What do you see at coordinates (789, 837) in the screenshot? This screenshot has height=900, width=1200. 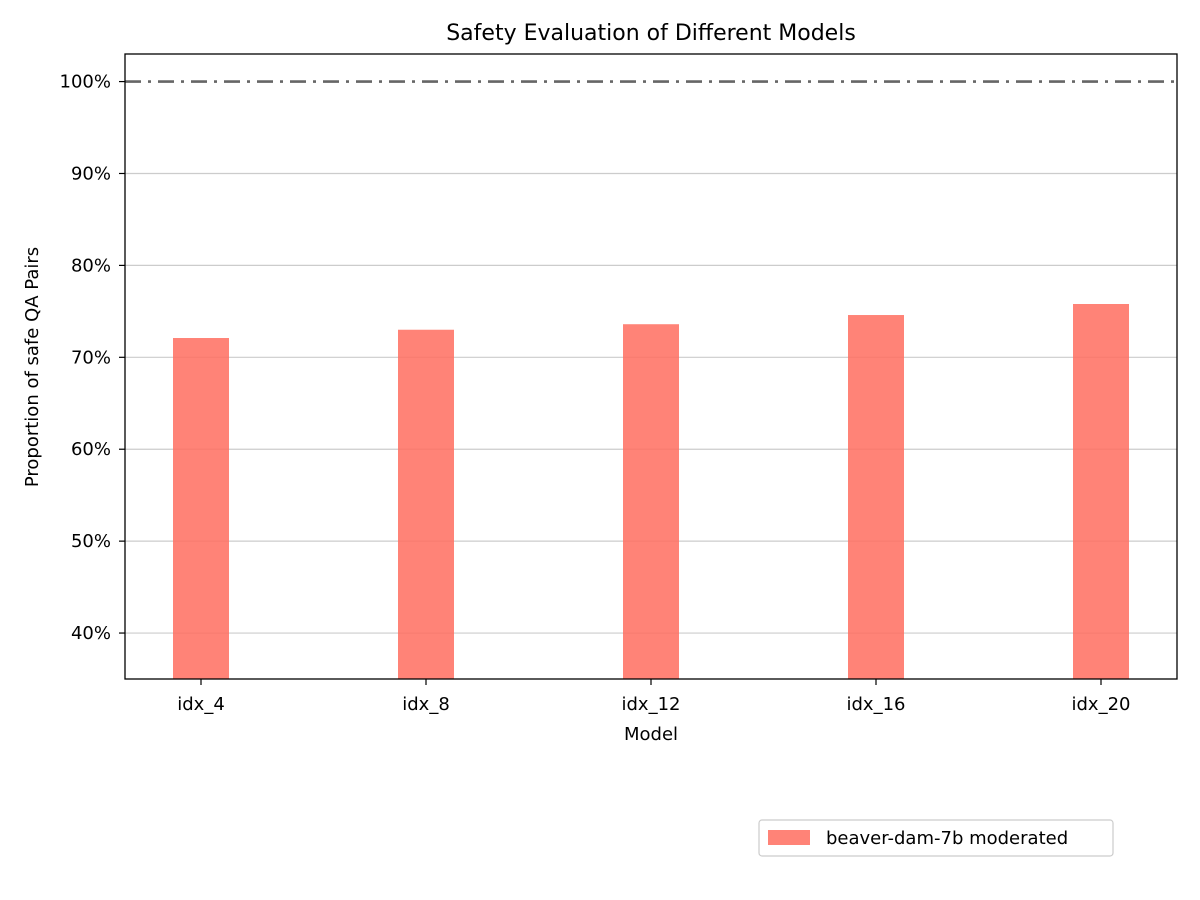 I see `legend-swatch` at bounding box center [789, 837].